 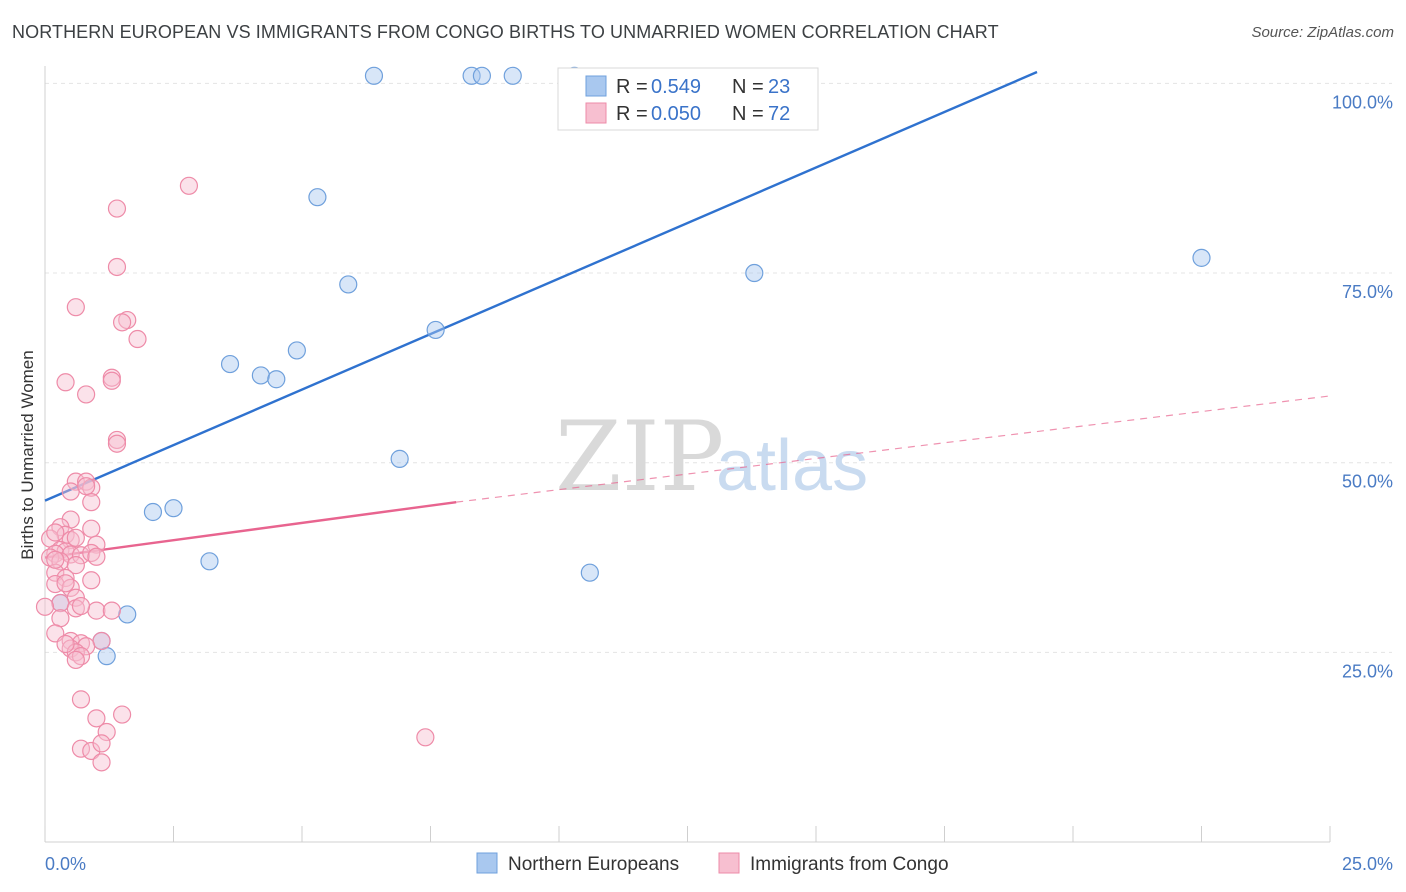 What do you see at coordinates (748, 114) in the screenshot?
I see `legend-n-label-2: N =` at bounding box center [748, 114].